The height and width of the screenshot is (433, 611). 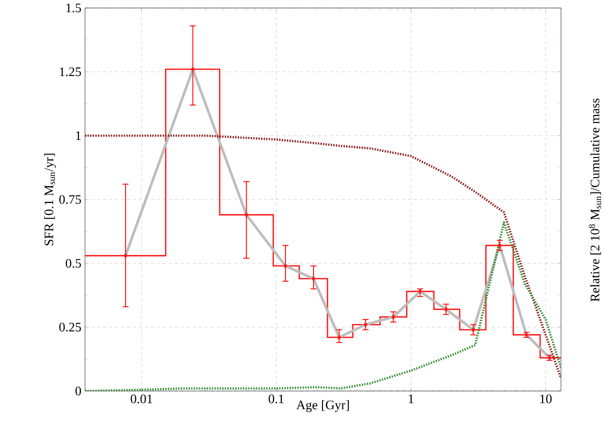 What do you see at coordinates (78, 391) in the screenshot?
I see `y-tick-label: 0` at bounding box center [78, 391].